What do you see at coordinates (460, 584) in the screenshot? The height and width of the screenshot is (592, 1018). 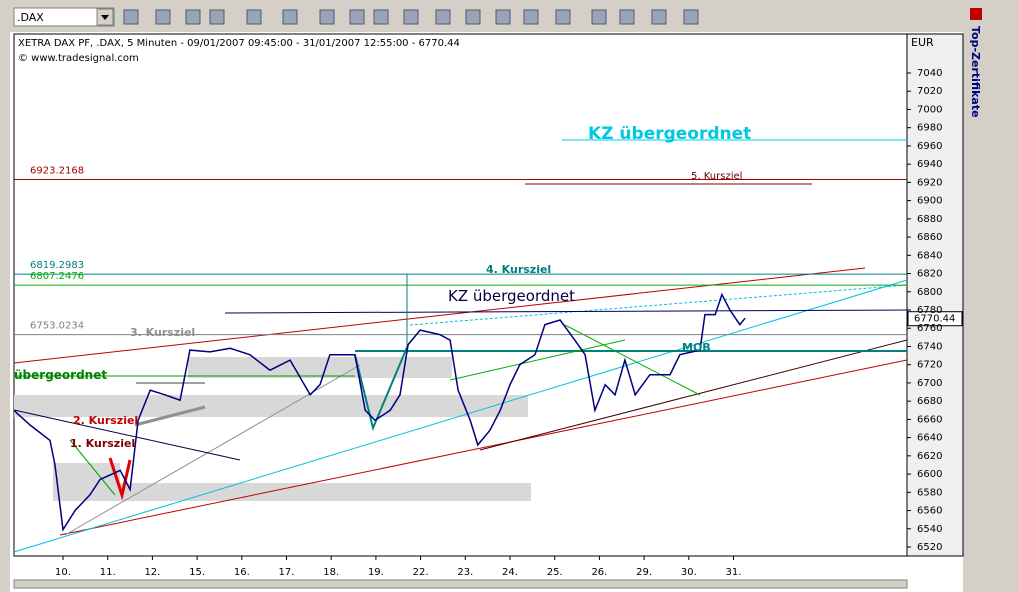 I see `scrollbar` at bounding box center [460, 584].